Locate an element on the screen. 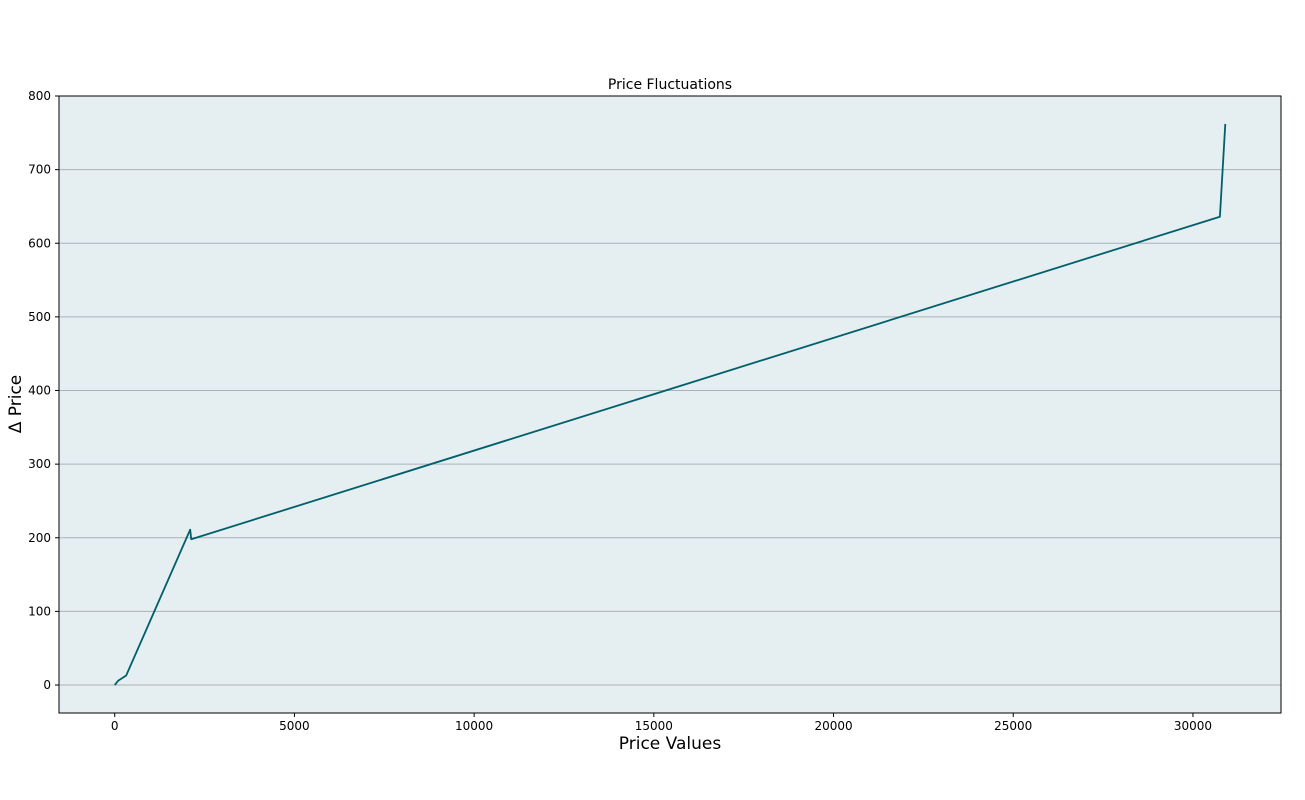 This screenshot has height=800, width=1305. x-tick-label: 10000 is located at coordinates (474, 726).